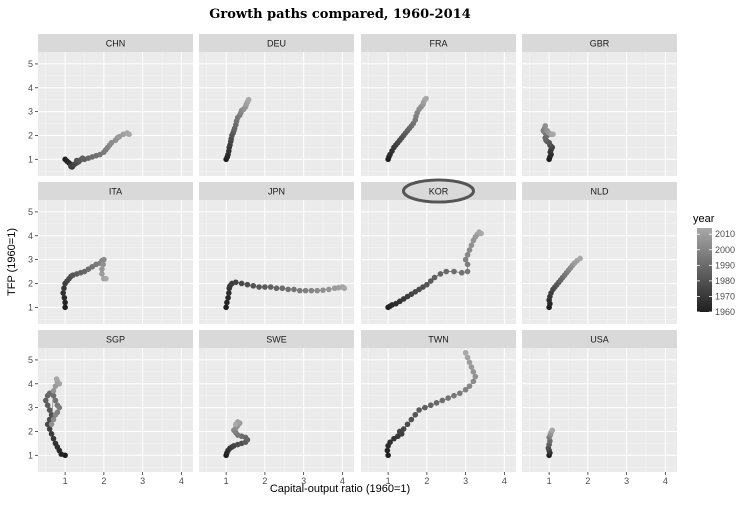 This screenshot has height=506, width=737. I want to click on strip-usa, so click(599, 339).